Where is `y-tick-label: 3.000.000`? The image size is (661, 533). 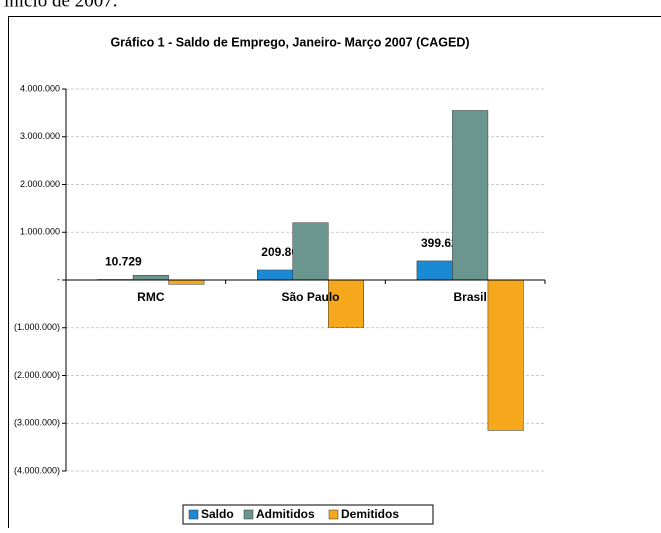 y-tick-label: 3.000.000 is located at coordinates (40, 136).